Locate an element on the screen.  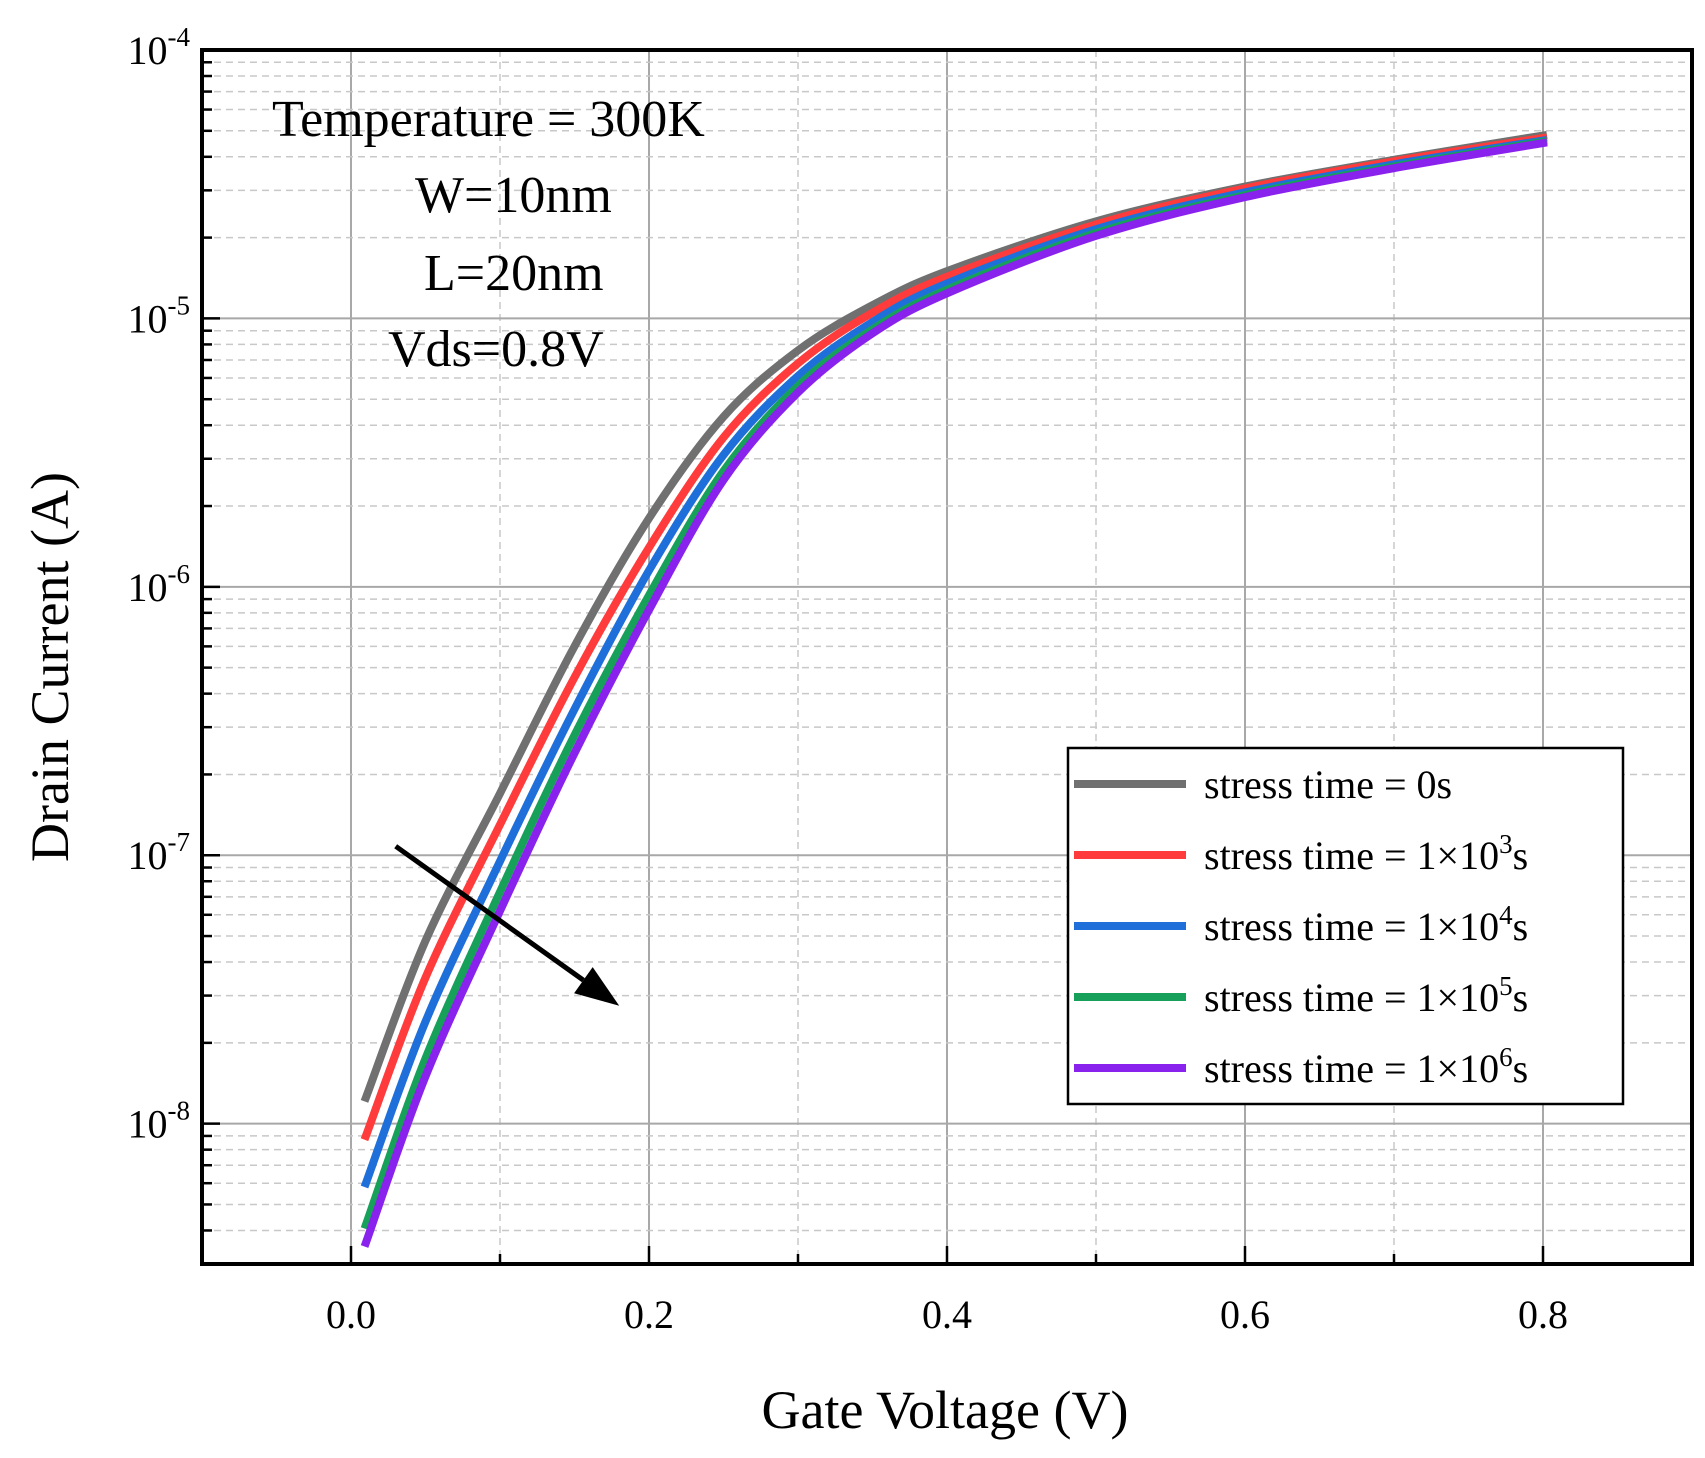
y-tick-label: 10⁻⁵ is located at coordinates (159, 315).